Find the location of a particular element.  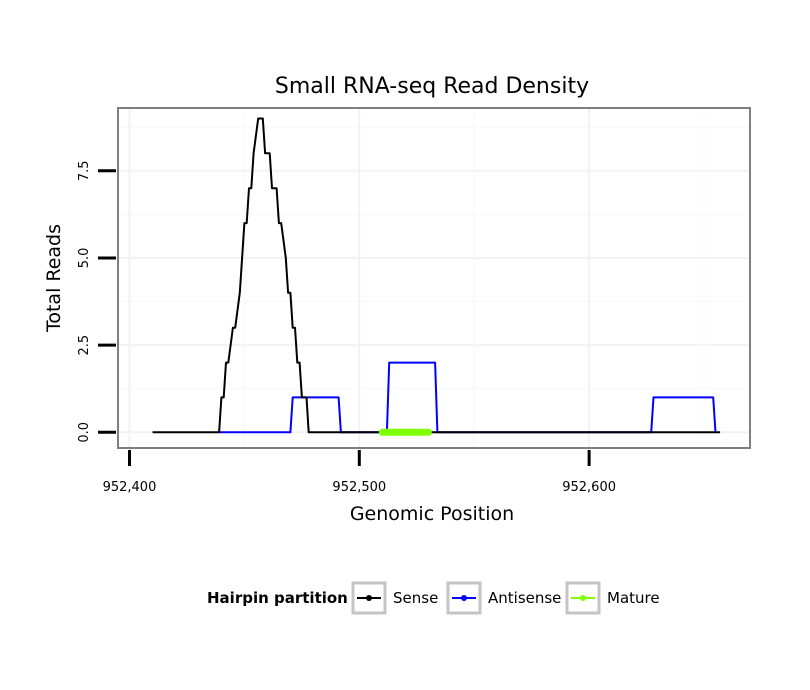

legend-title: Hairpin partition is located at coordinates (277, 598).